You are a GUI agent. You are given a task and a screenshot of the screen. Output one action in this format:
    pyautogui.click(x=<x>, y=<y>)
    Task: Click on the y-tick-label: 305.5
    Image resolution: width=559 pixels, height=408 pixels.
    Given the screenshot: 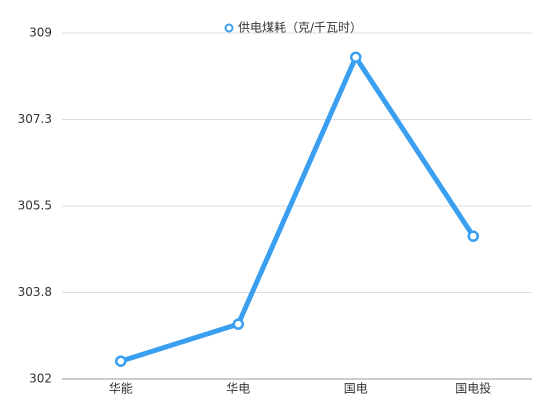 What is the action you would take?
    pyautogui.click(x=35, y=206)
    